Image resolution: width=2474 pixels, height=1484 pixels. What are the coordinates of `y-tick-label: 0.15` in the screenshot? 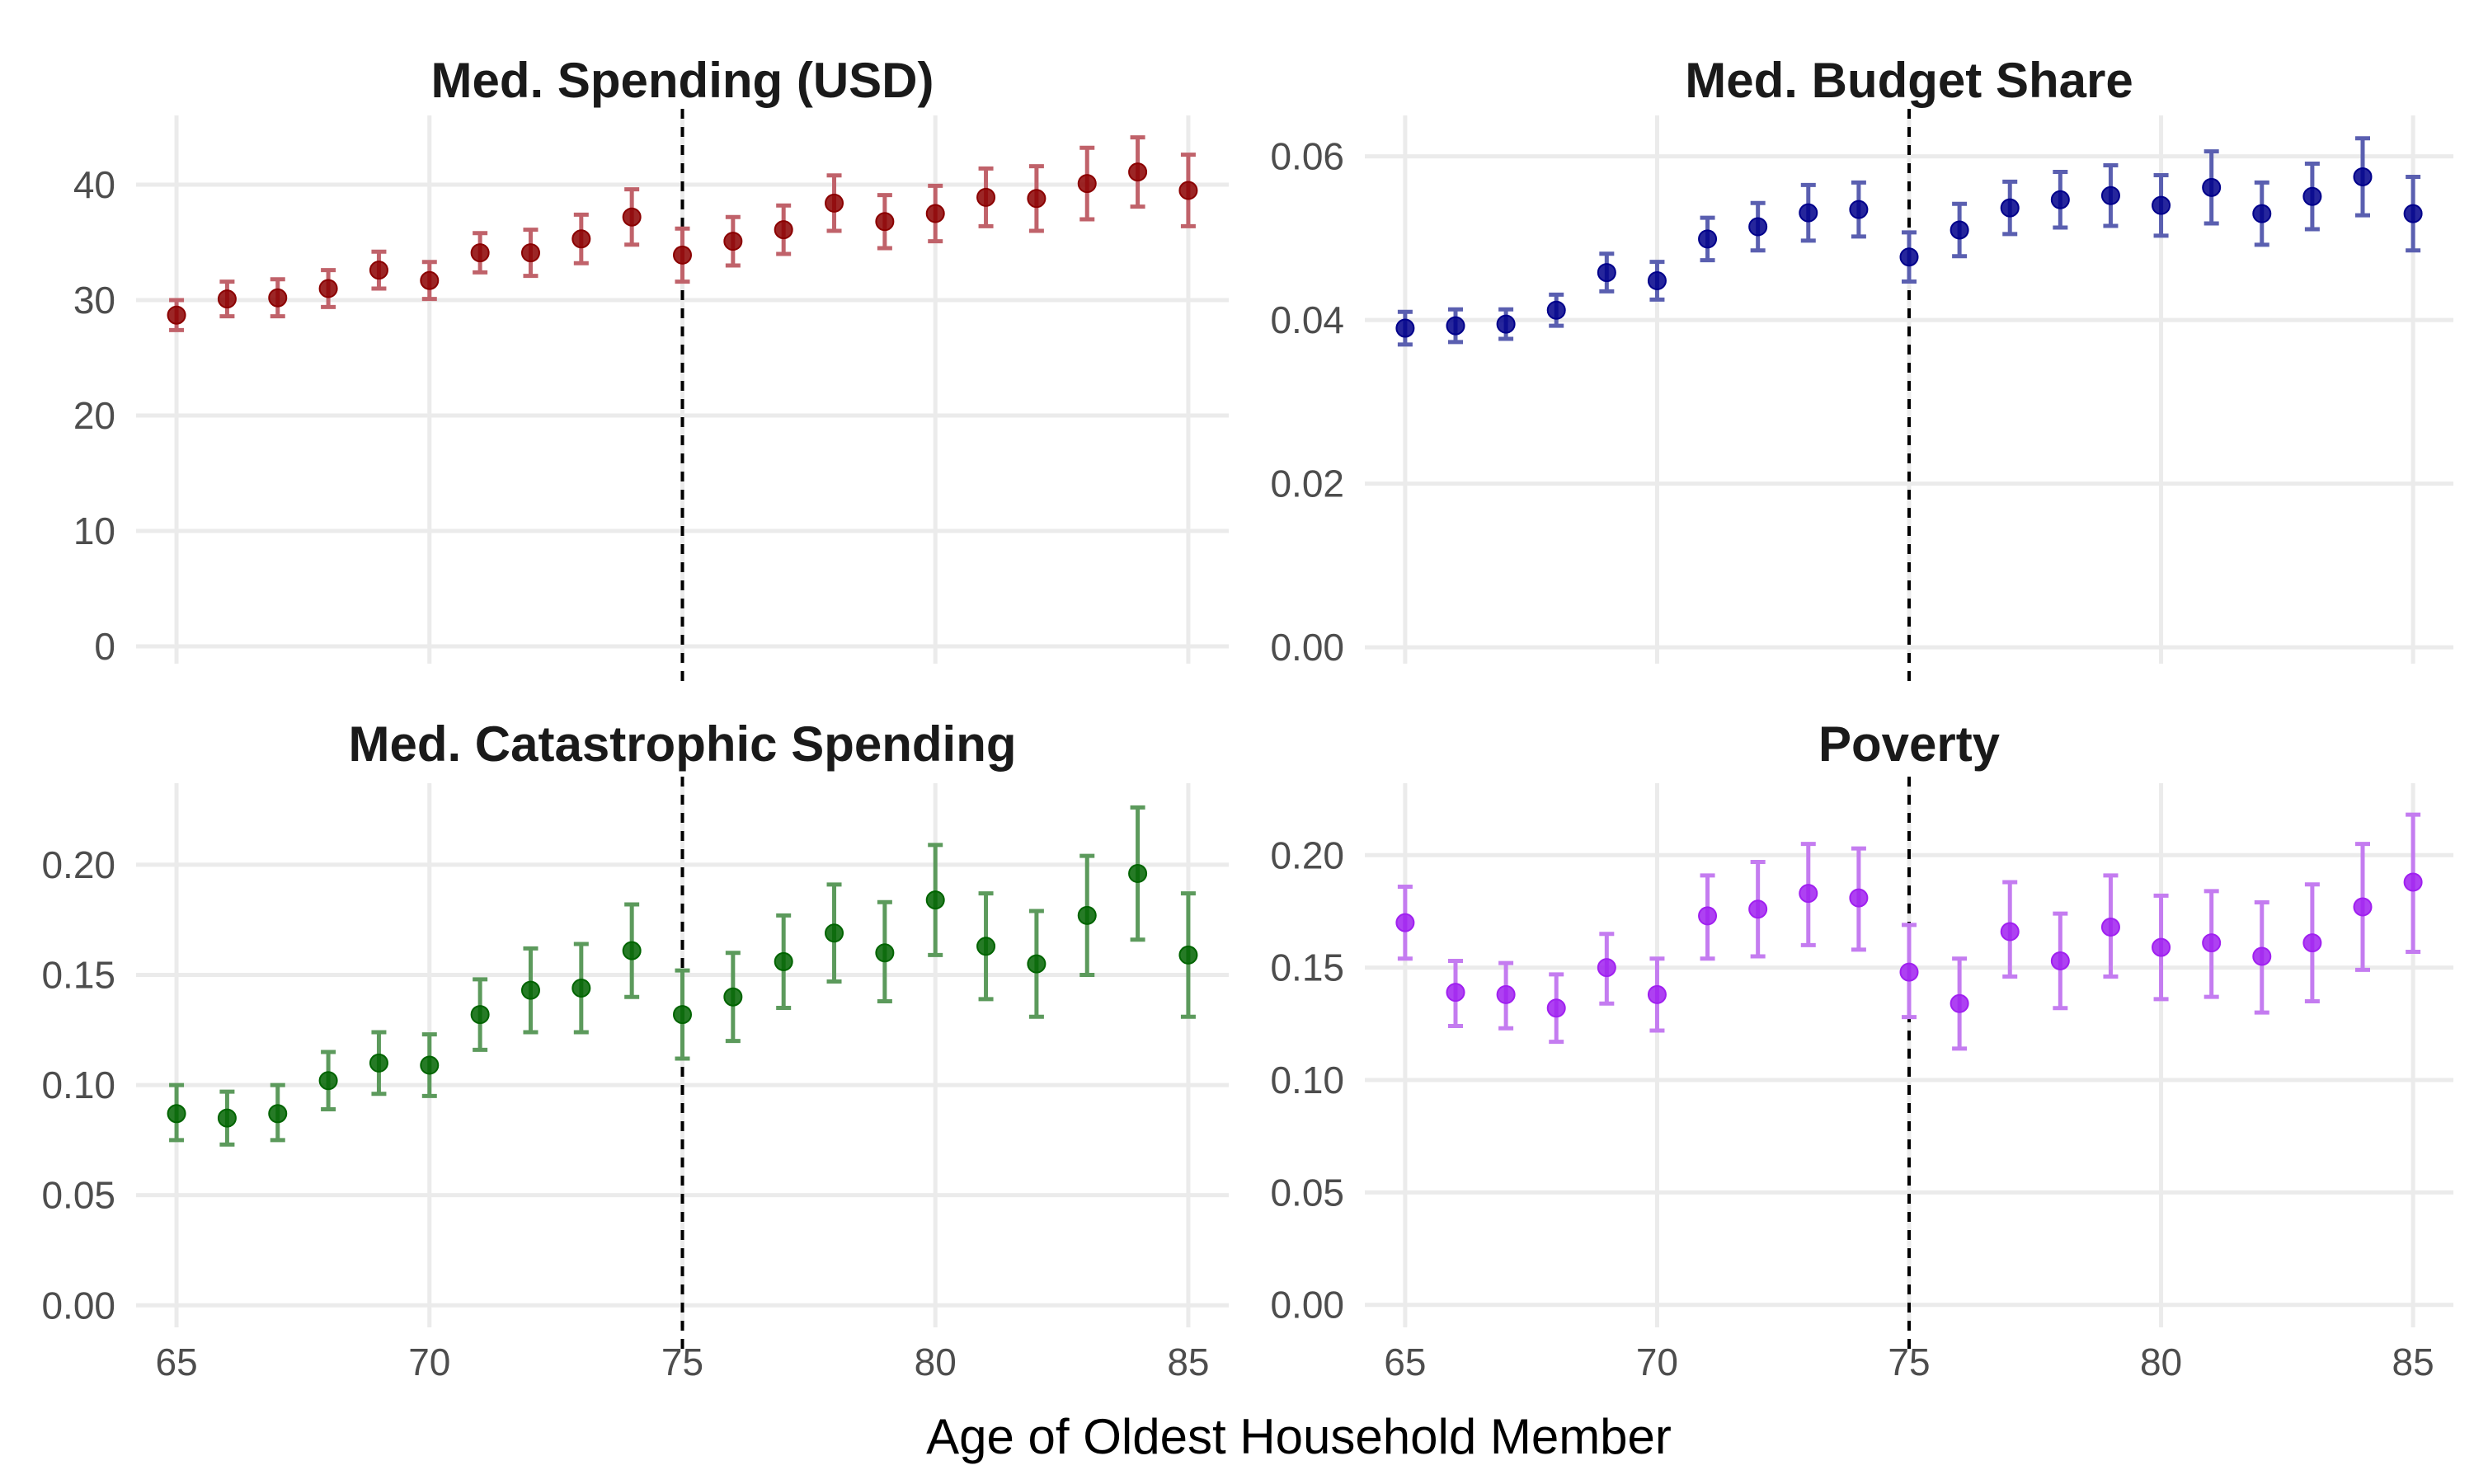 It's located at (1307, 968).